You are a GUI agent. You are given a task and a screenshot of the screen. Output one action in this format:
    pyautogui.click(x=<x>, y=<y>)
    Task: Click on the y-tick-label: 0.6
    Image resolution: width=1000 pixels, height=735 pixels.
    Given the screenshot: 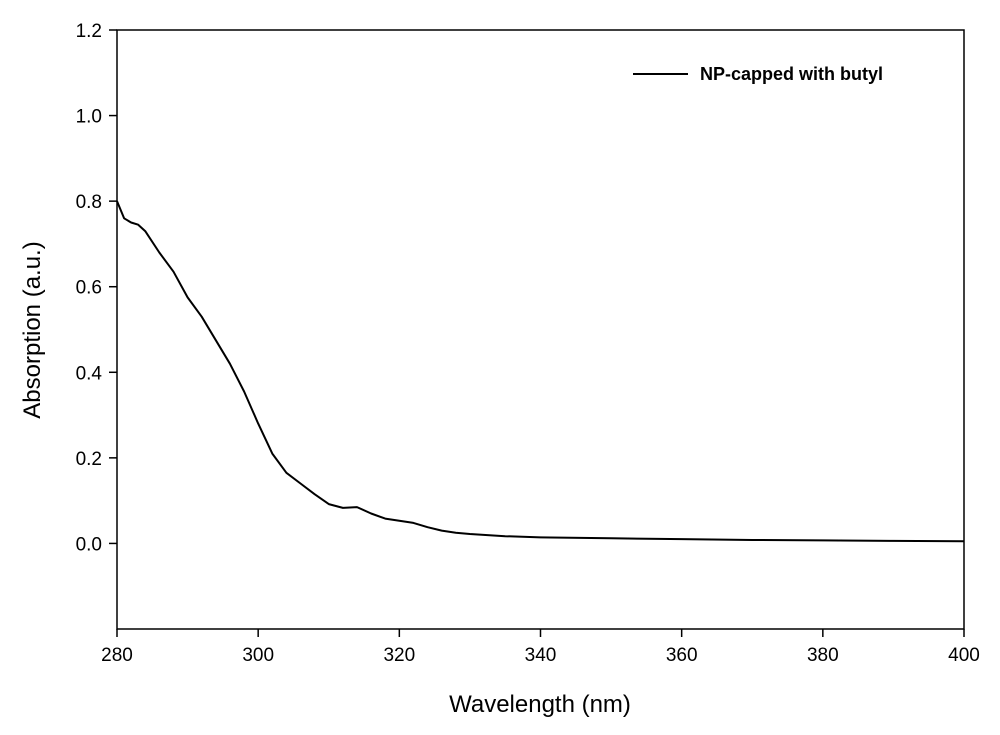 What is the action you would take?
    pyautogui.click(x=89, y=288)
    